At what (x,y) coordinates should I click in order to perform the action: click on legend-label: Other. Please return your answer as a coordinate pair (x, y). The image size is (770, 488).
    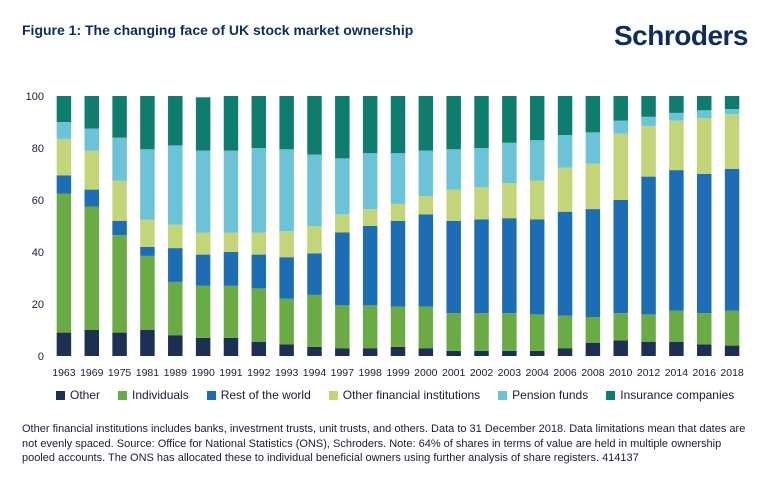
    Looking at the image, I should click on (85, 395).